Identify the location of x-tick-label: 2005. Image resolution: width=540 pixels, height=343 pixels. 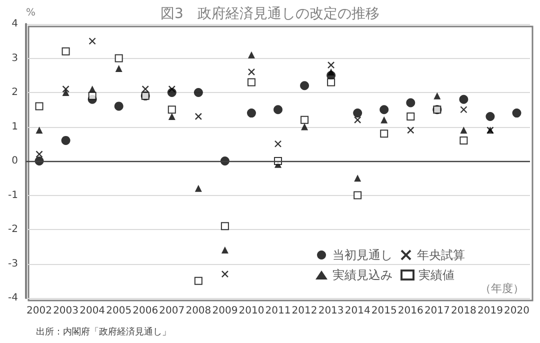
(119, 311).